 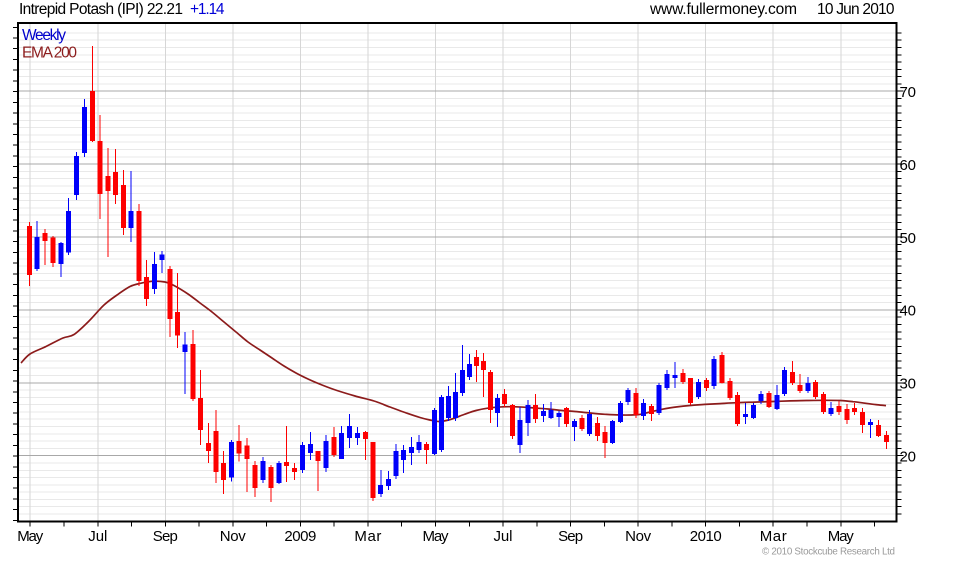 What do you see at coordinates (908, 457) in the screenshot?
I see `svg-text: 20` at bounding box center [908, 457].